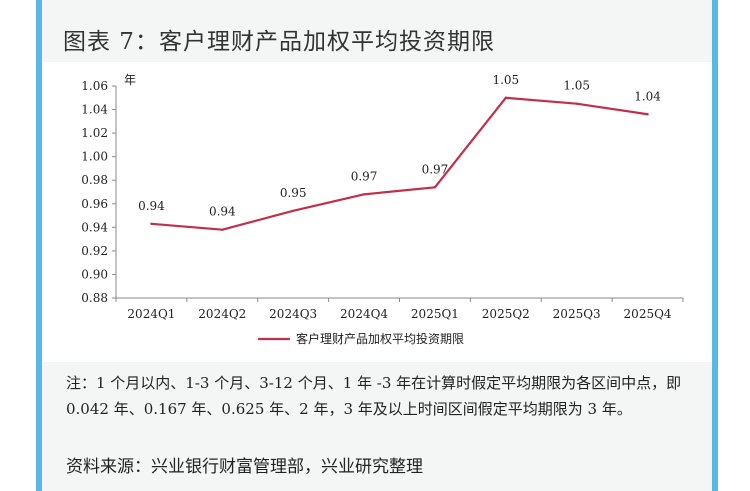 The height and width of the screenshot is (491, 750). Describe the element at coordinates (94, 227) in the screenshot. I see `y-tick-label: 0.94` at that location.